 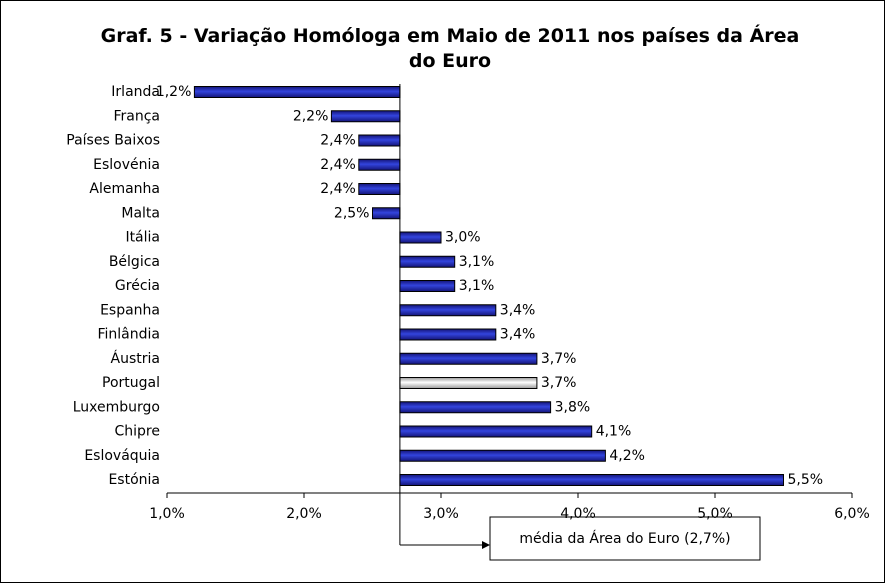 What do you see at coordinates (806, 480) in the screenshot?
I see `value-label: 5,5%` at bounding box center [806, 480].